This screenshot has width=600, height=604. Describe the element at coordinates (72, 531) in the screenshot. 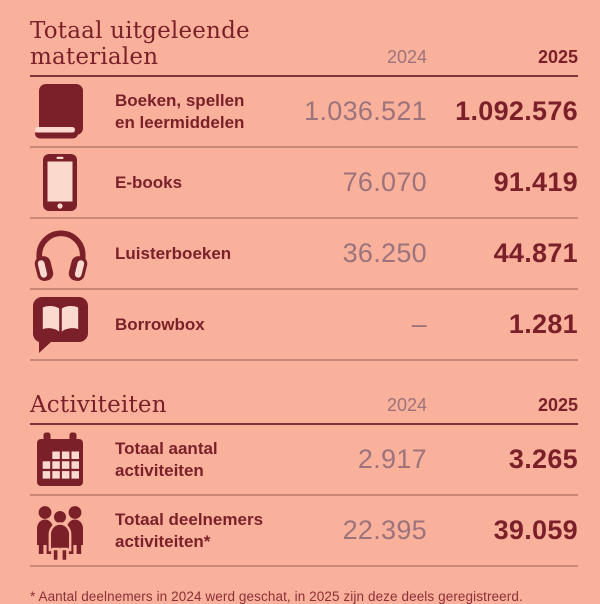

I see `people-group-icon` at that location.